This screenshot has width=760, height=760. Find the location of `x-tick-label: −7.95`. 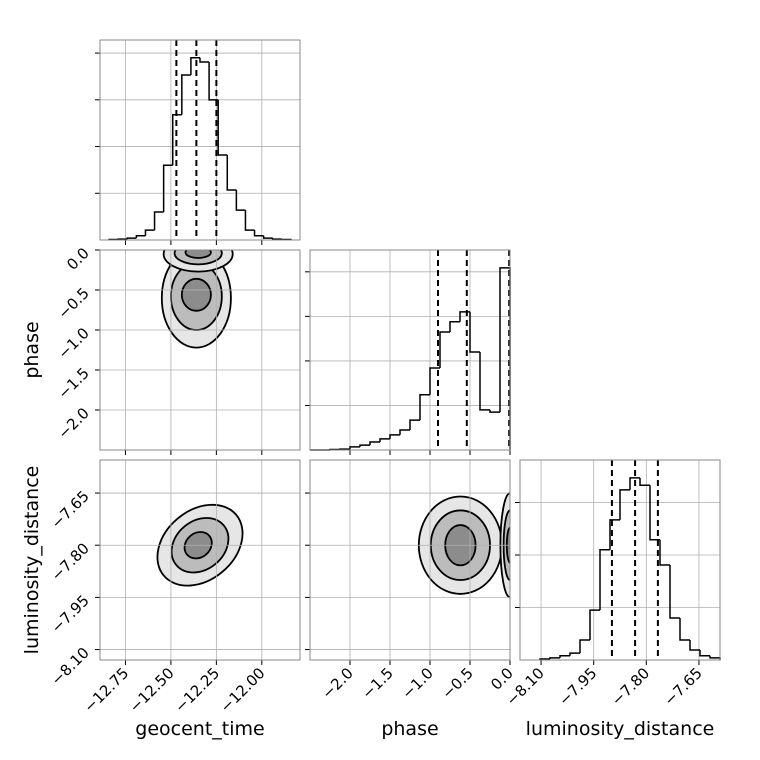

x-tick-label: −7.95 is located at coordinates (577, 686).